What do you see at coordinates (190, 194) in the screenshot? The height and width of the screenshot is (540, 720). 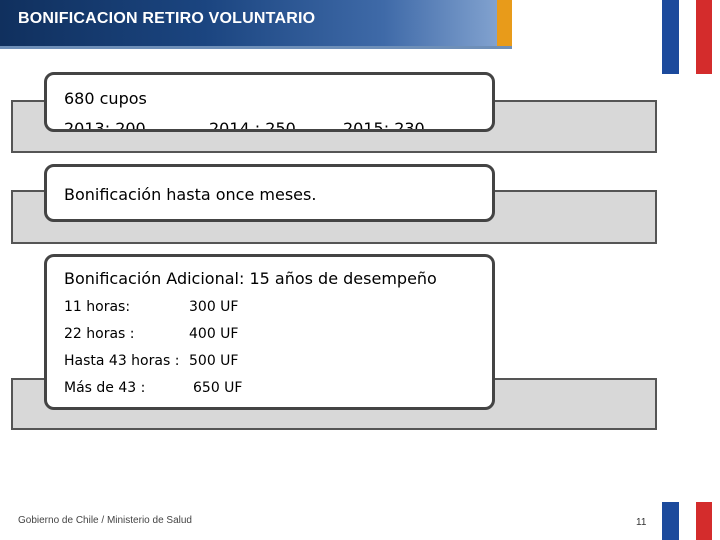 I see `bonus-text: Bonificación hasta once meses.` at bounding box center [190, 194].